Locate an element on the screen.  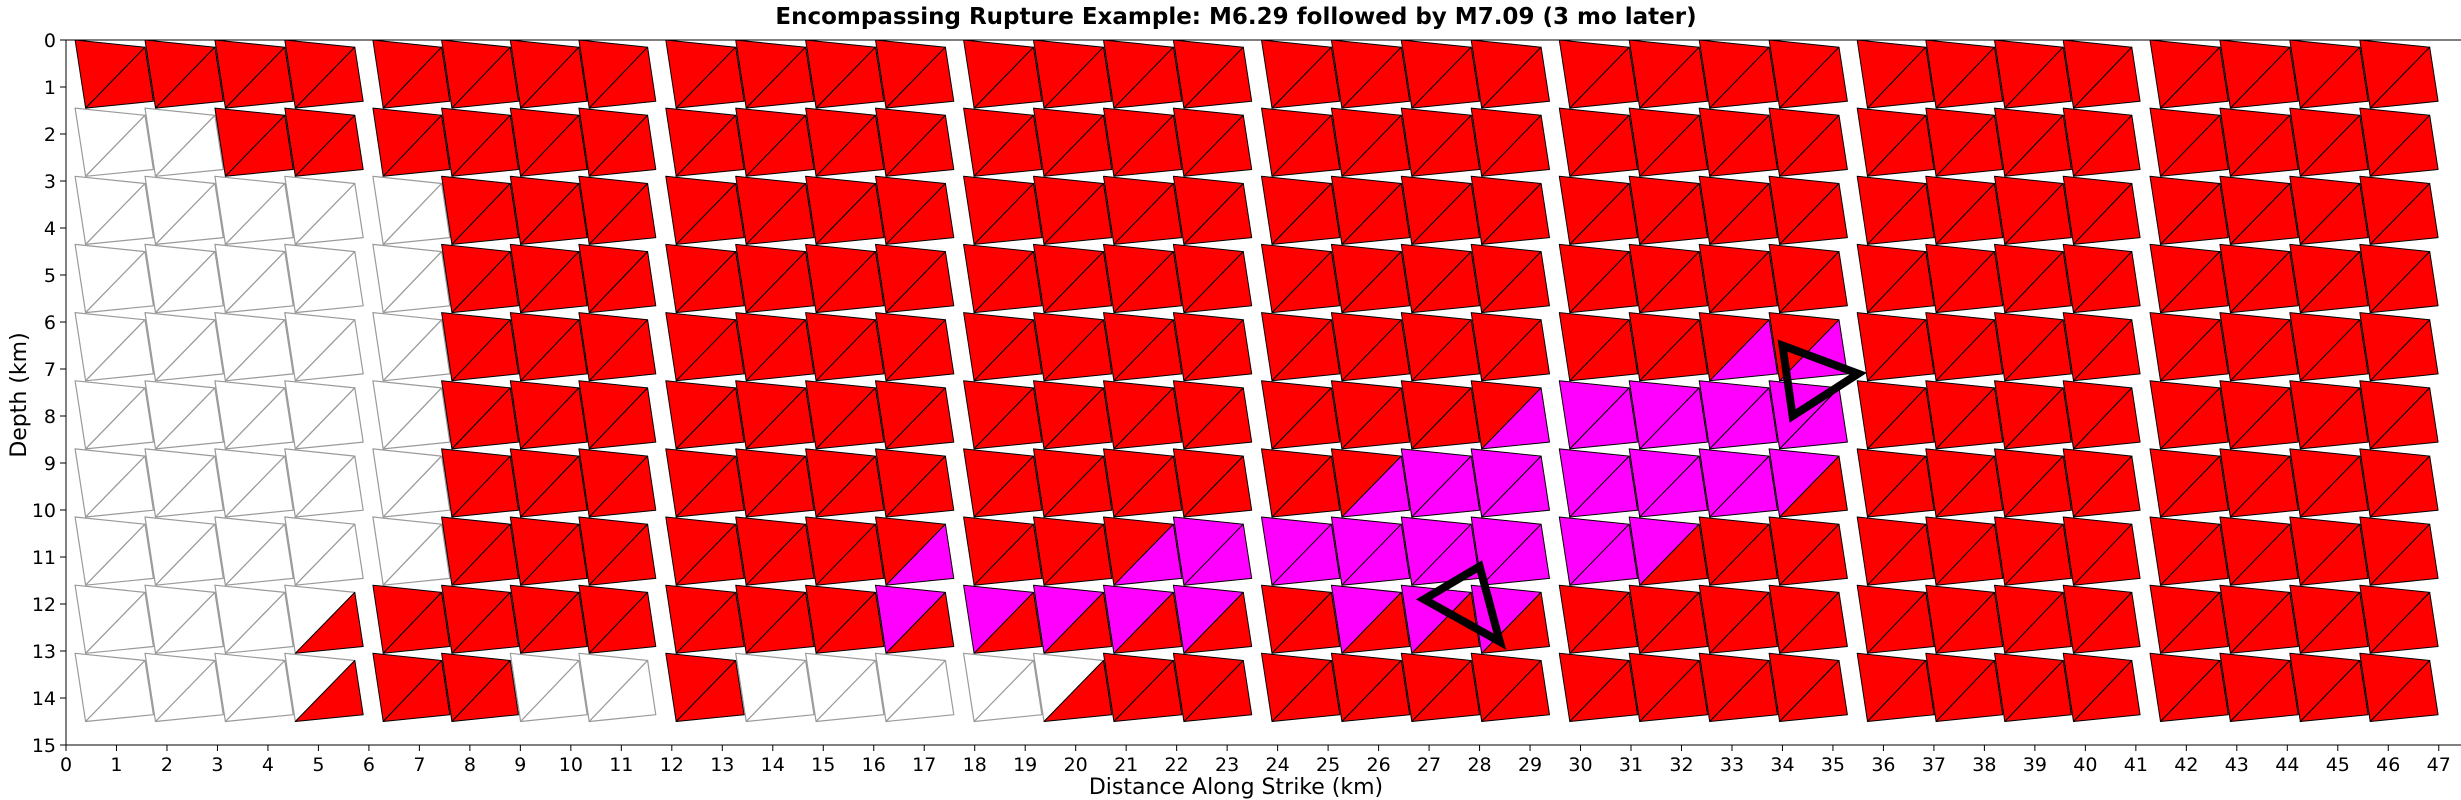
y-tick-label: 13 is located at coordinates (44, 652).